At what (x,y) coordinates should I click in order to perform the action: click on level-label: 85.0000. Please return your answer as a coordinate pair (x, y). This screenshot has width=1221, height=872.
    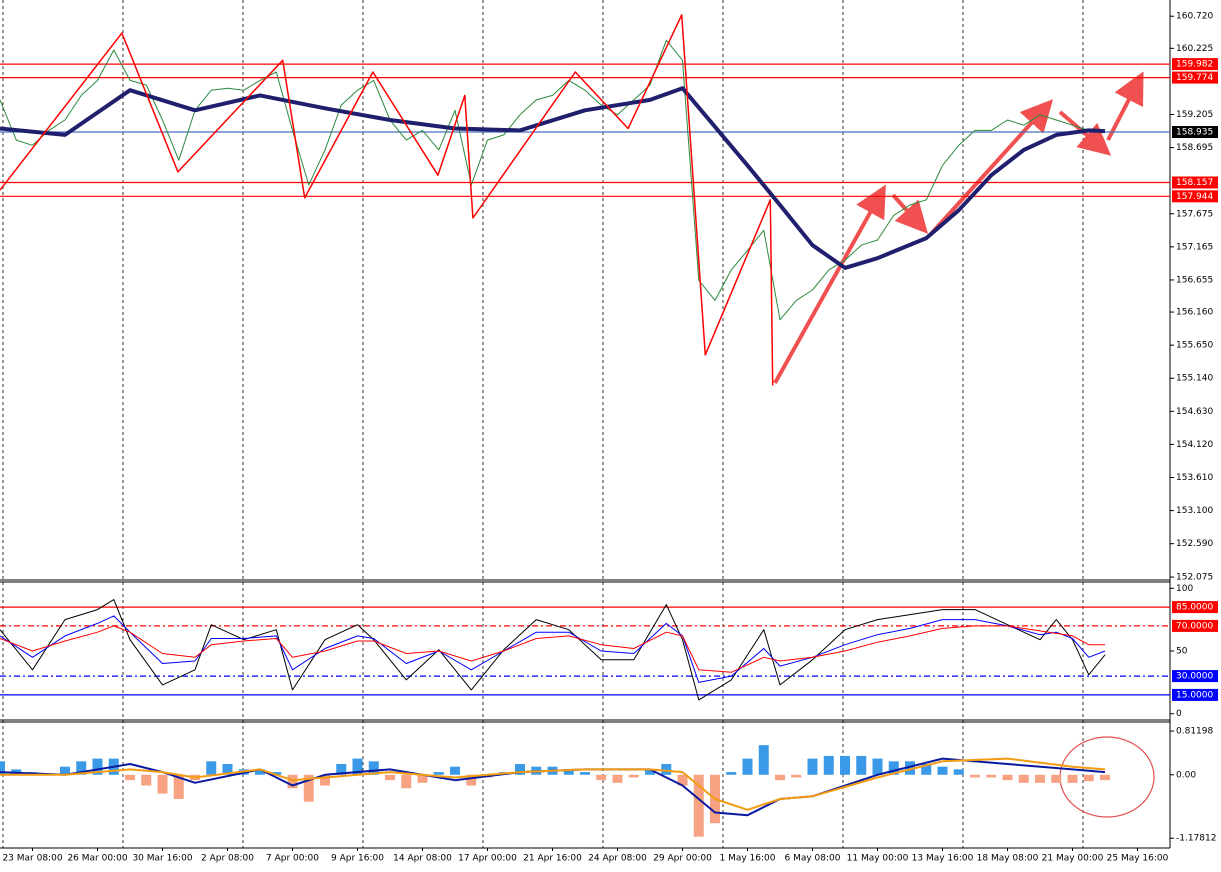
    Looking at the image, I should click on (1194, 608).